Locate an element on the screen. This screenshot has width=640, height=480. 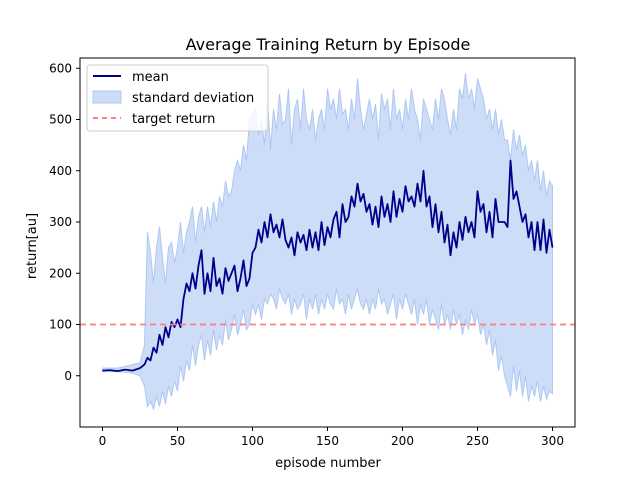
y-axis: 0 100 200 300 400 500 600 is located at coordinates (64, 222).